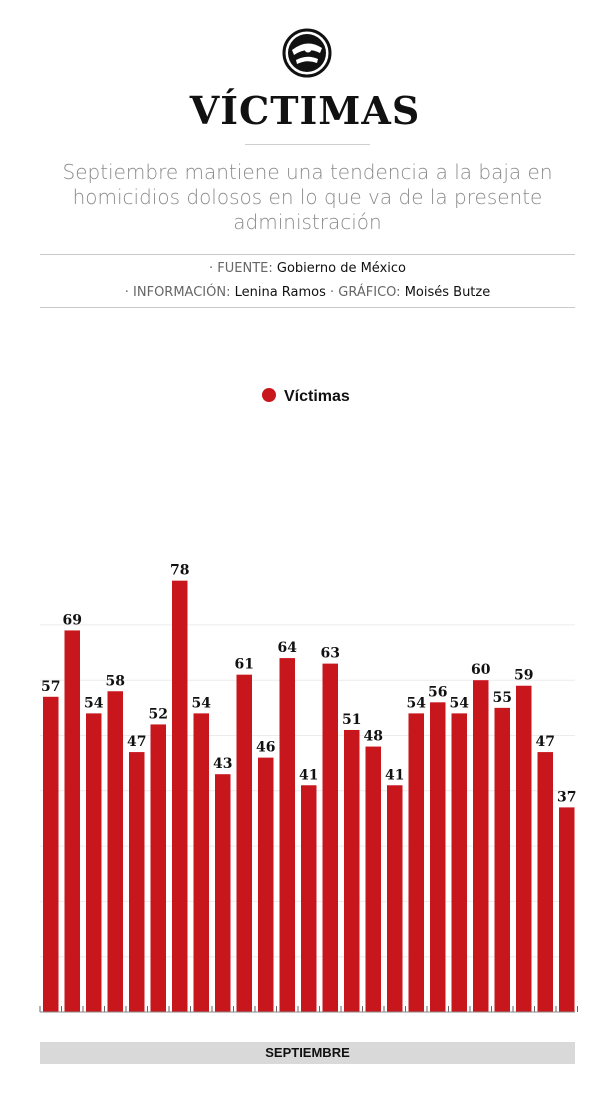  Describe the element at coordinates (93, 1019) in the screenshot. I see `x-tick-label: 3` at that location.